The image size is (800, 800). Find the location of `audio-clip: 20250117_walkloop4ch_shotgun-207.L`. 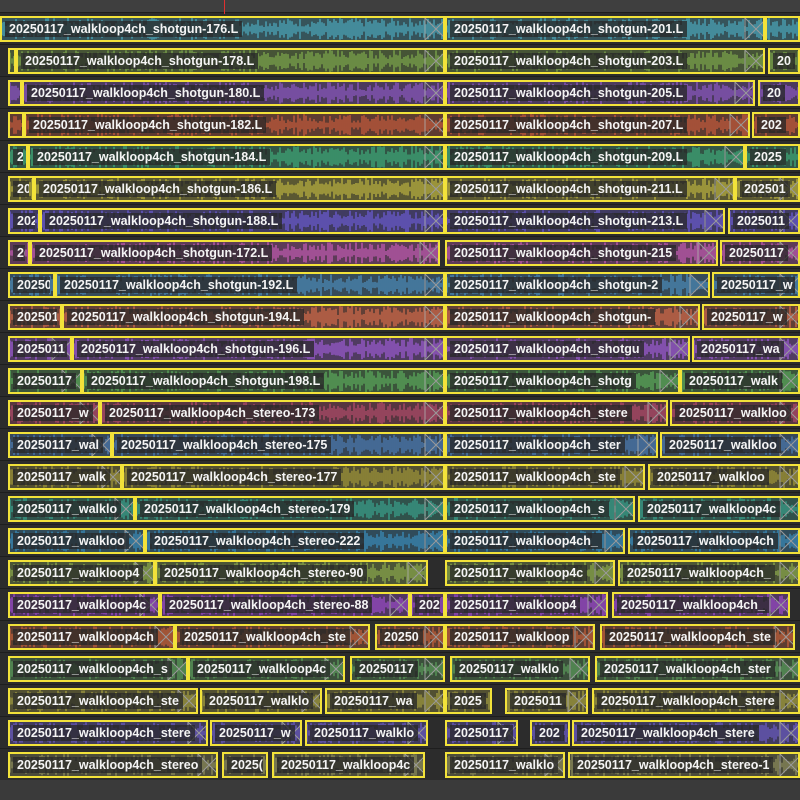

audio-clip: 20250117_walkloop4ch_shotgun-207.L is located at coordinates (597, 125).